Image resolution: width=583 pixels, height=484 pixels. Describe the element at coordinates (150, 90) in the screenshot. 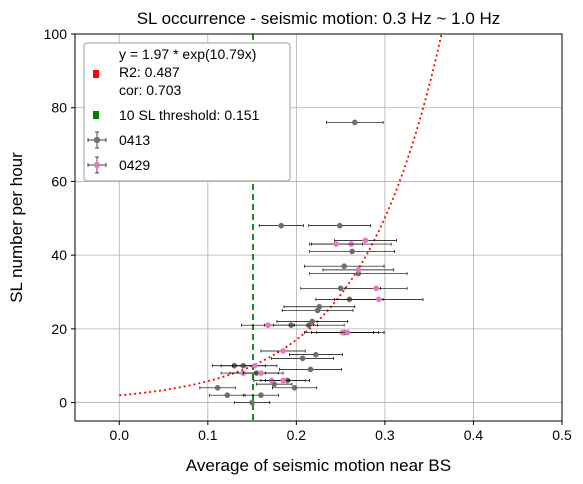

I see `legend-fit-cor: cor: 0.703` at that location.